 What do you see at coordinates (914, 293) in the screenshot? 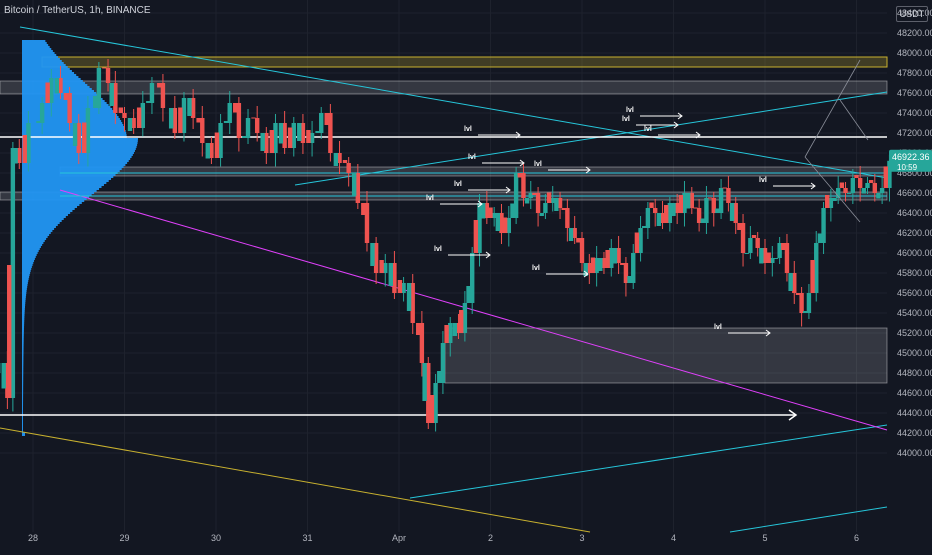
I see `y-tick-label: 45600.00` at bounding box center [914, 293].